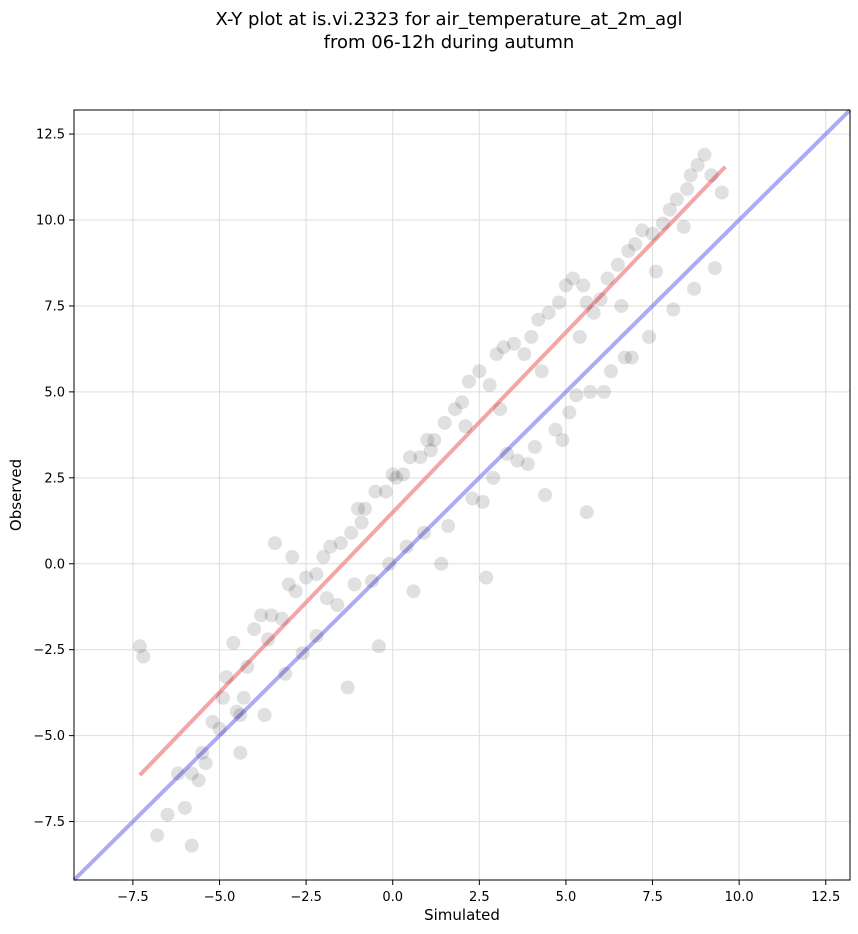 The image size is (858, 934). Describe the element at coordinates (50, 135) in the screenshot. I see `y-tick-label: 12.5` at that location.